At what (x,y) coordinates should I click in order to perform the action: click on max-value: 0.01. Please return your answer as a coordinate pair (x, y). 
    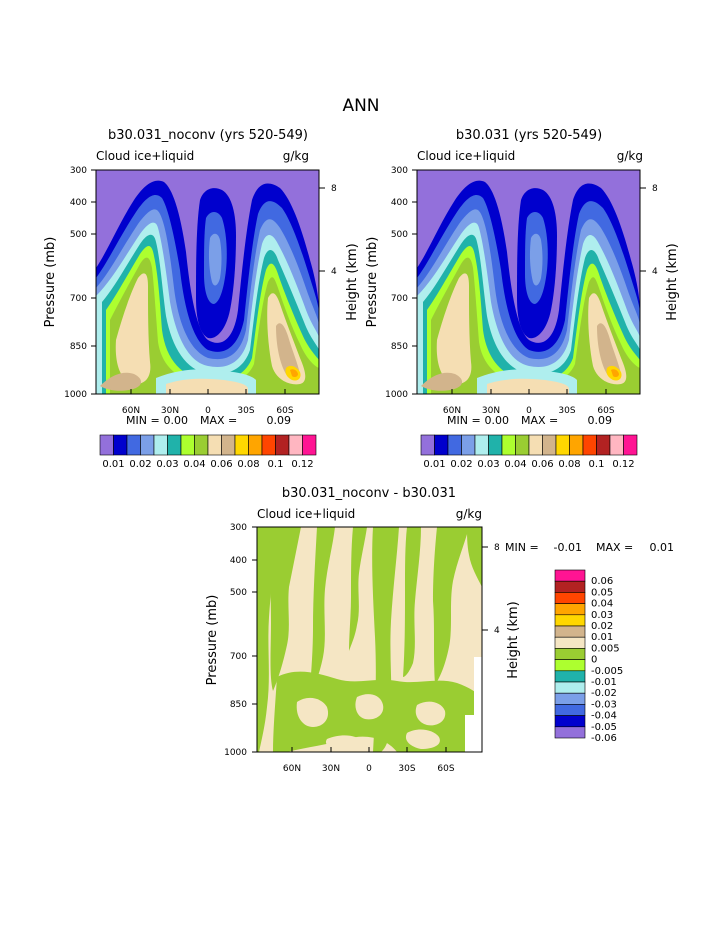
    Looking at the image, I should click on (662, 547).